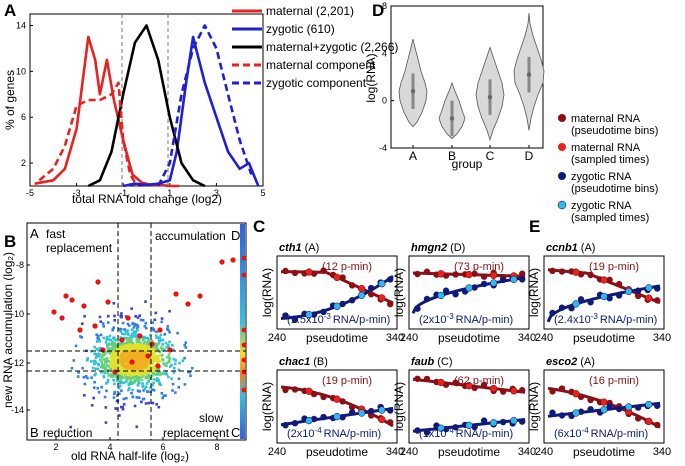 The width and height of the screenshot is (685, 466). Describe the element at coordinates (409, 452) in the screenshot. I see `xtick-240: 240` at that location.